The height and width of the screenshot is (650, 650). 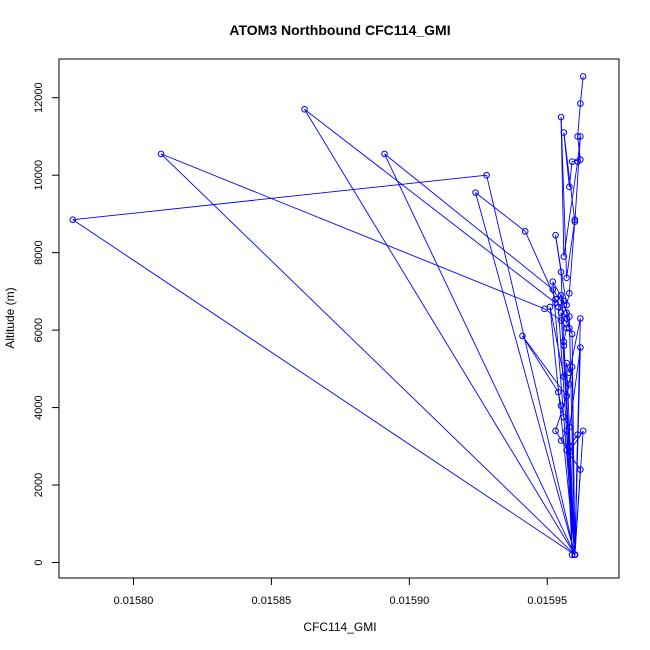 What do you see at coordinates (39, 97) in the screenshot?
I see `y-tick-label: 12000` at bounding box center [39, 97].